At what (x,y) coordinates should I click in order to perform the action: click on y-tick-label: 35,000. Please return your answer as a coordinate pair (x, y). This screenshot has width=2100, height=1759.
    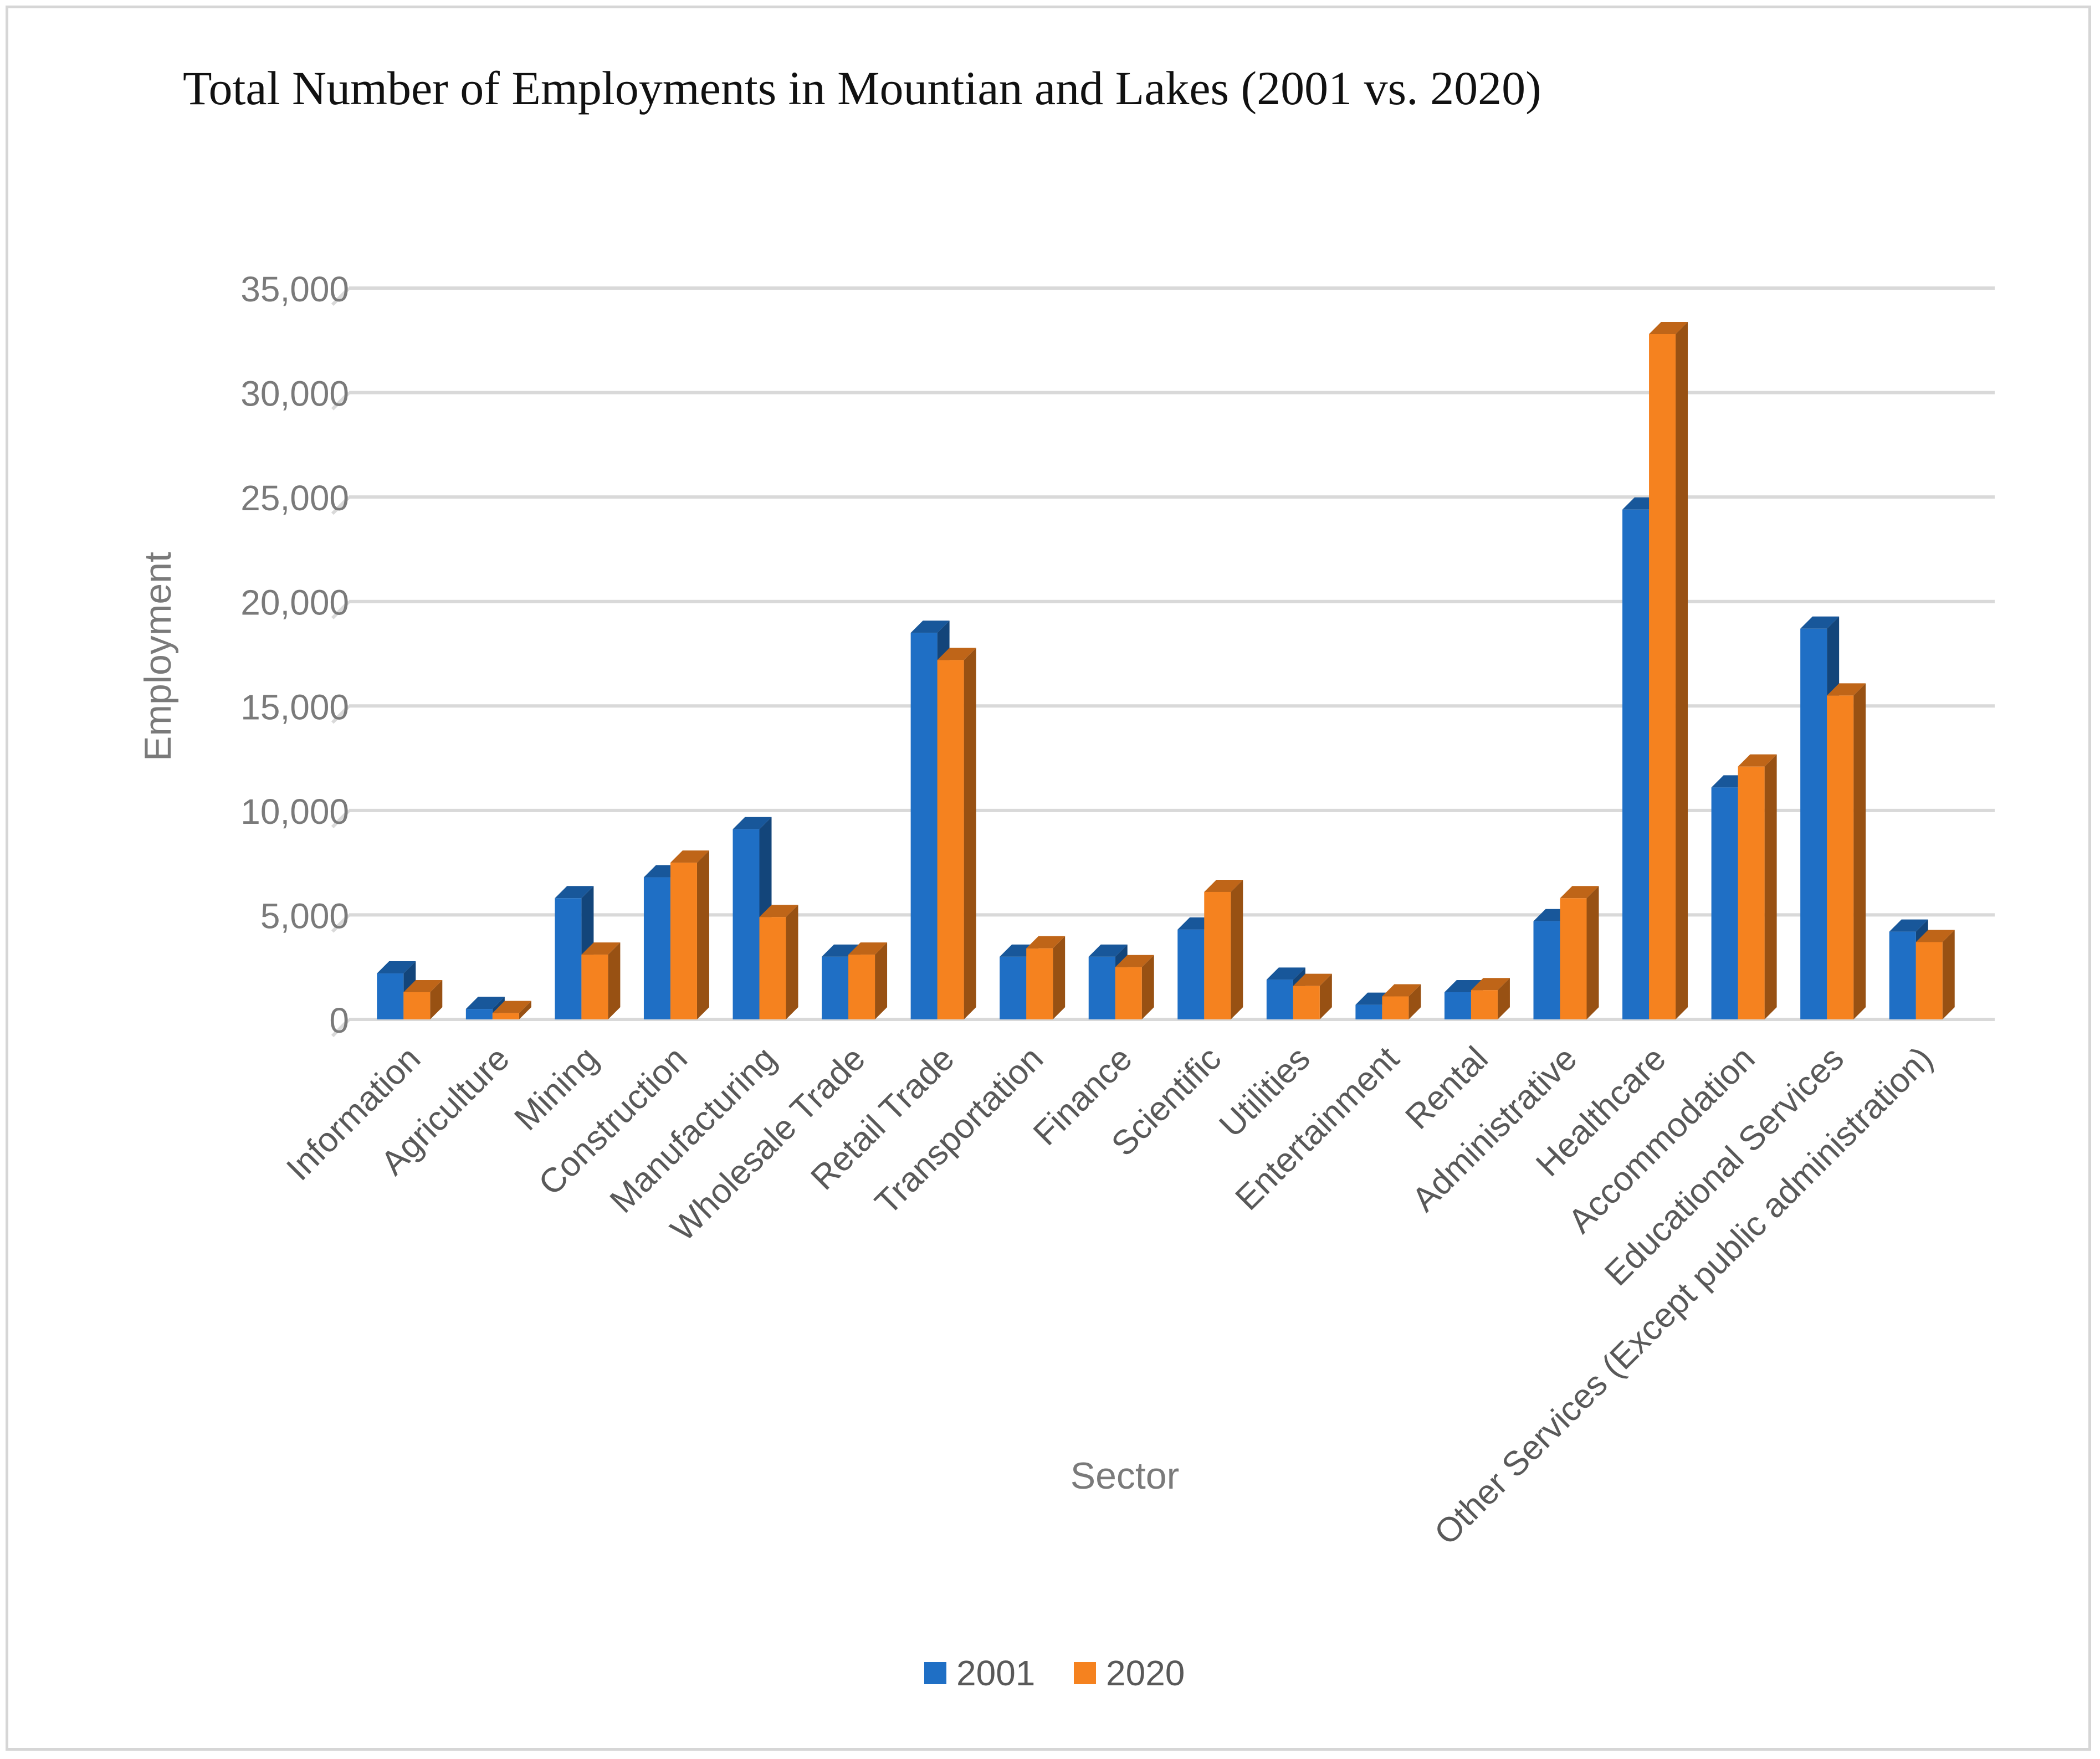
    Looking at the image, I should click on (294, 289).